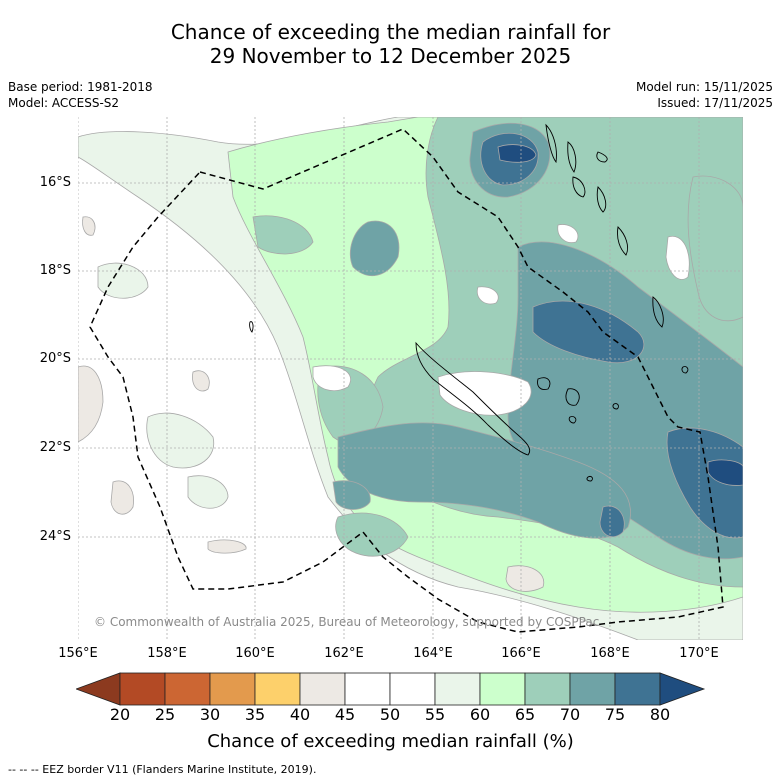 This screenshot has height=781, width=781. I want to click on base-period-label: Base period: 1981-2018, so click(80, 87).